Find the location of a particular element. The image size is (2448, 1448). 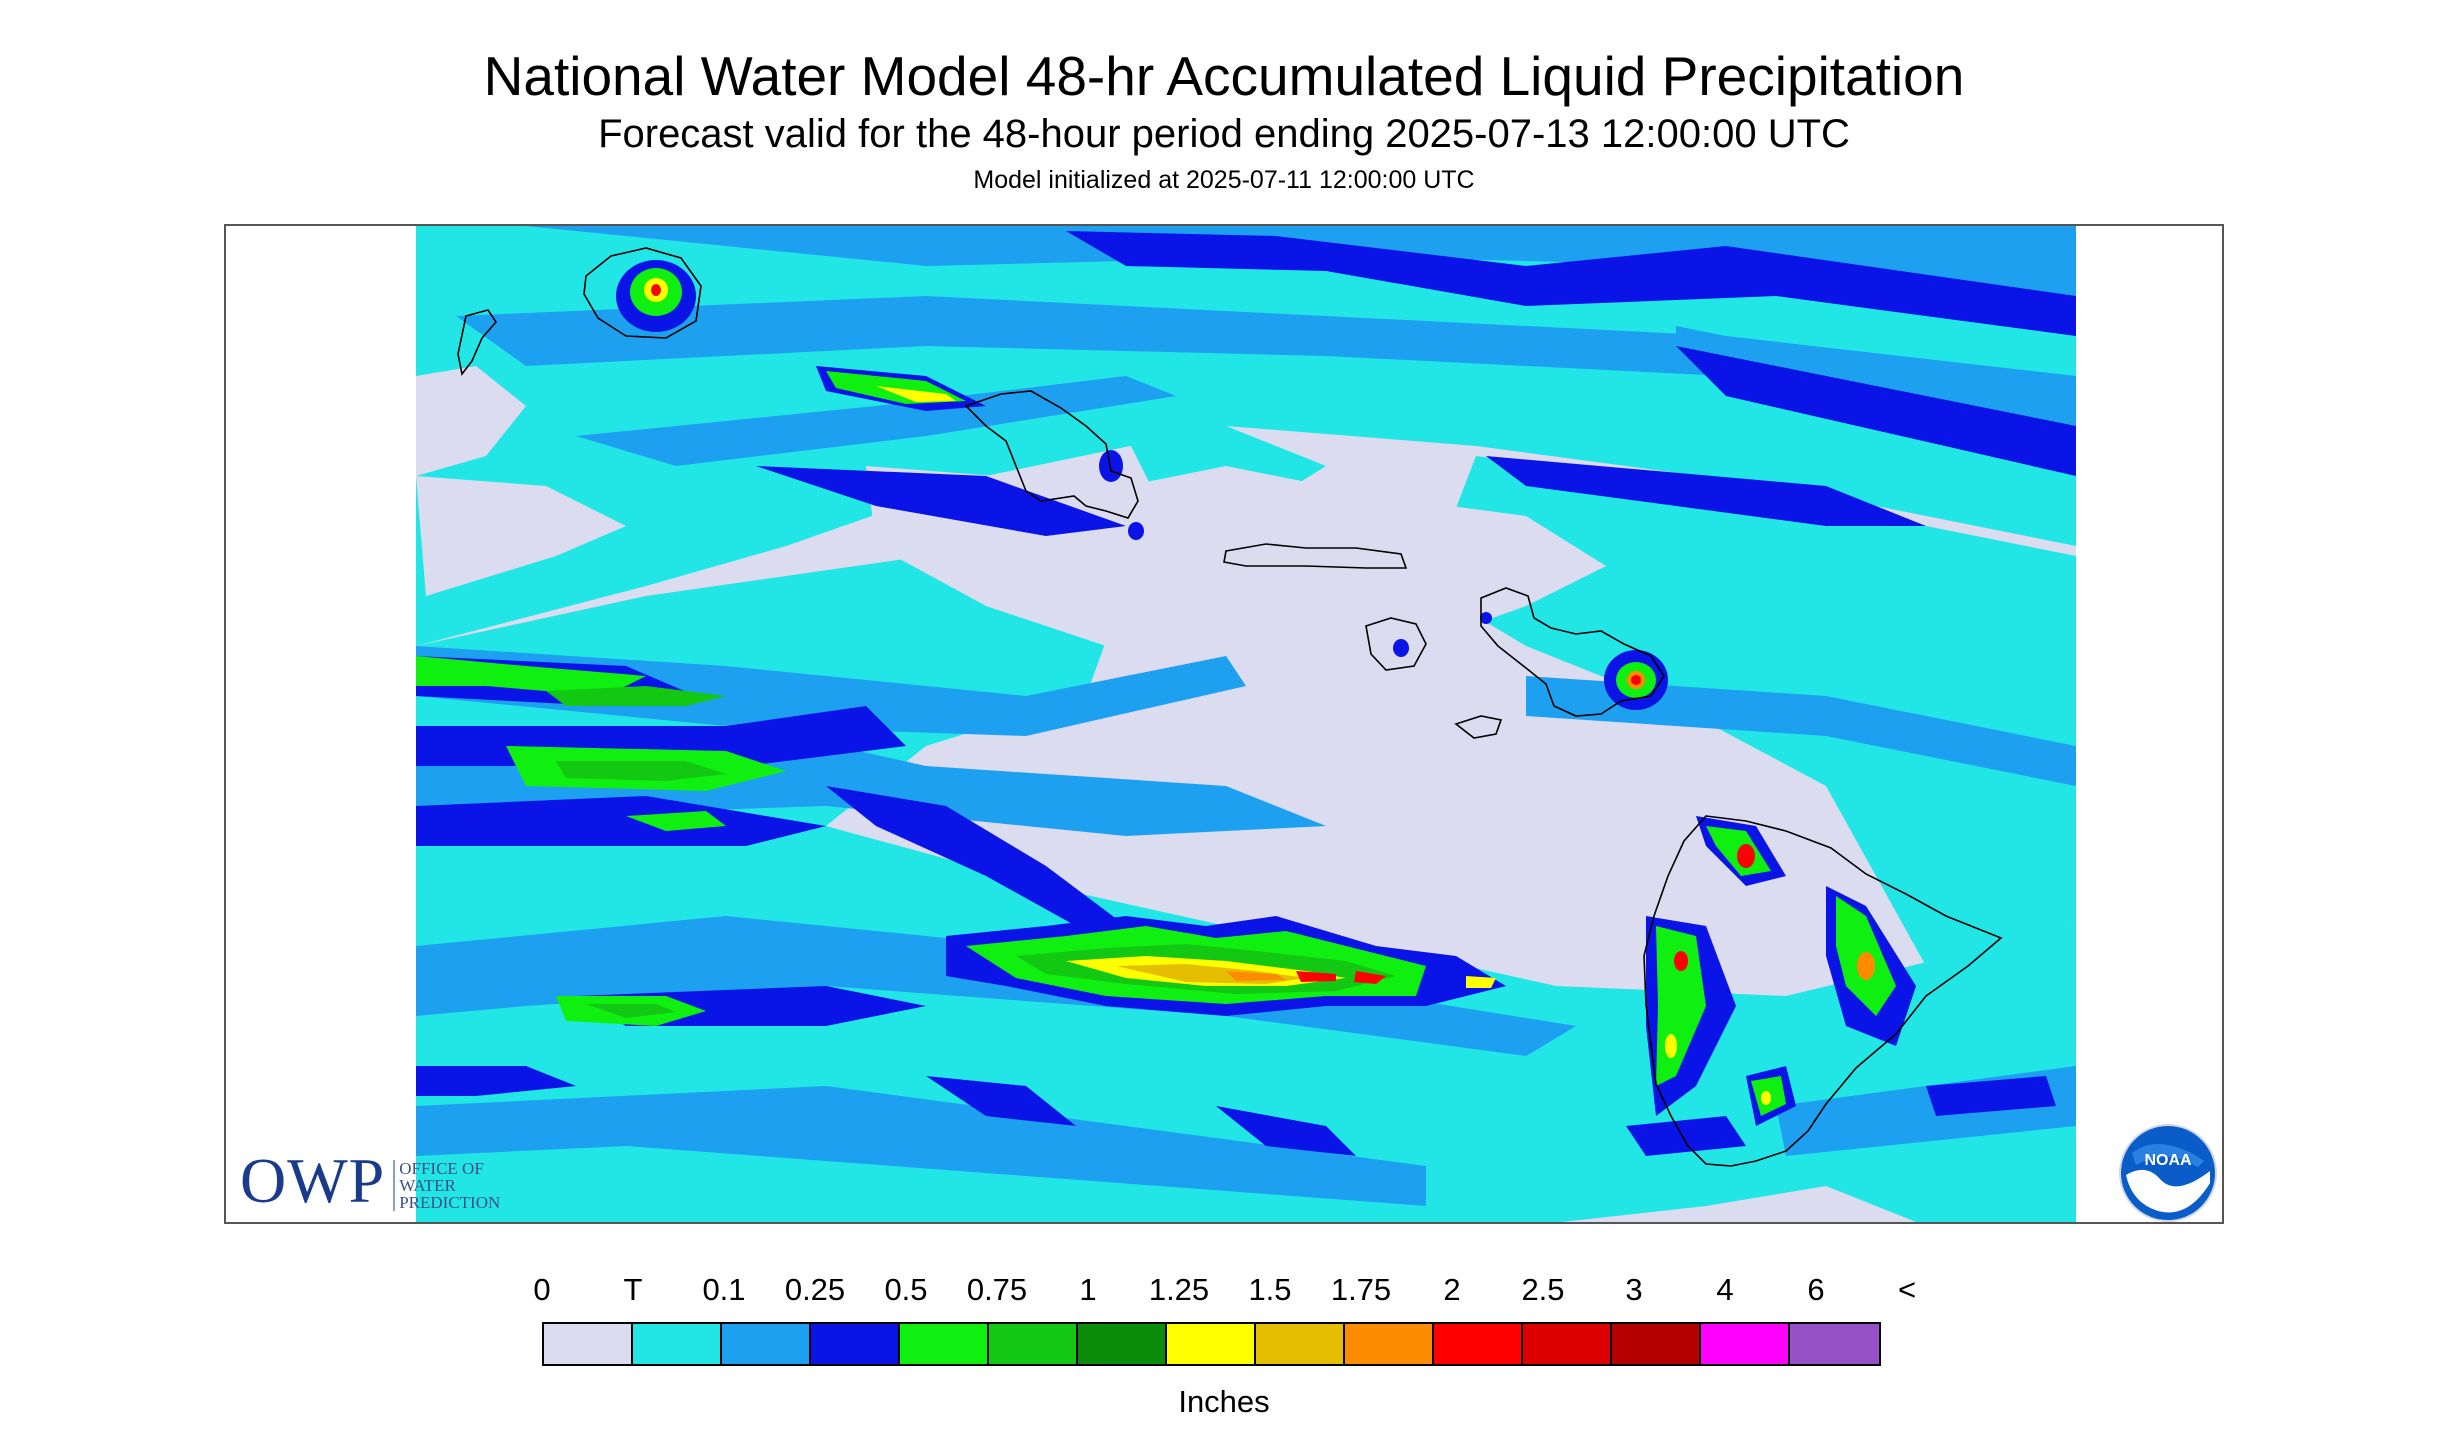

legend-color-bar is located at coordinates (1211, 1344).